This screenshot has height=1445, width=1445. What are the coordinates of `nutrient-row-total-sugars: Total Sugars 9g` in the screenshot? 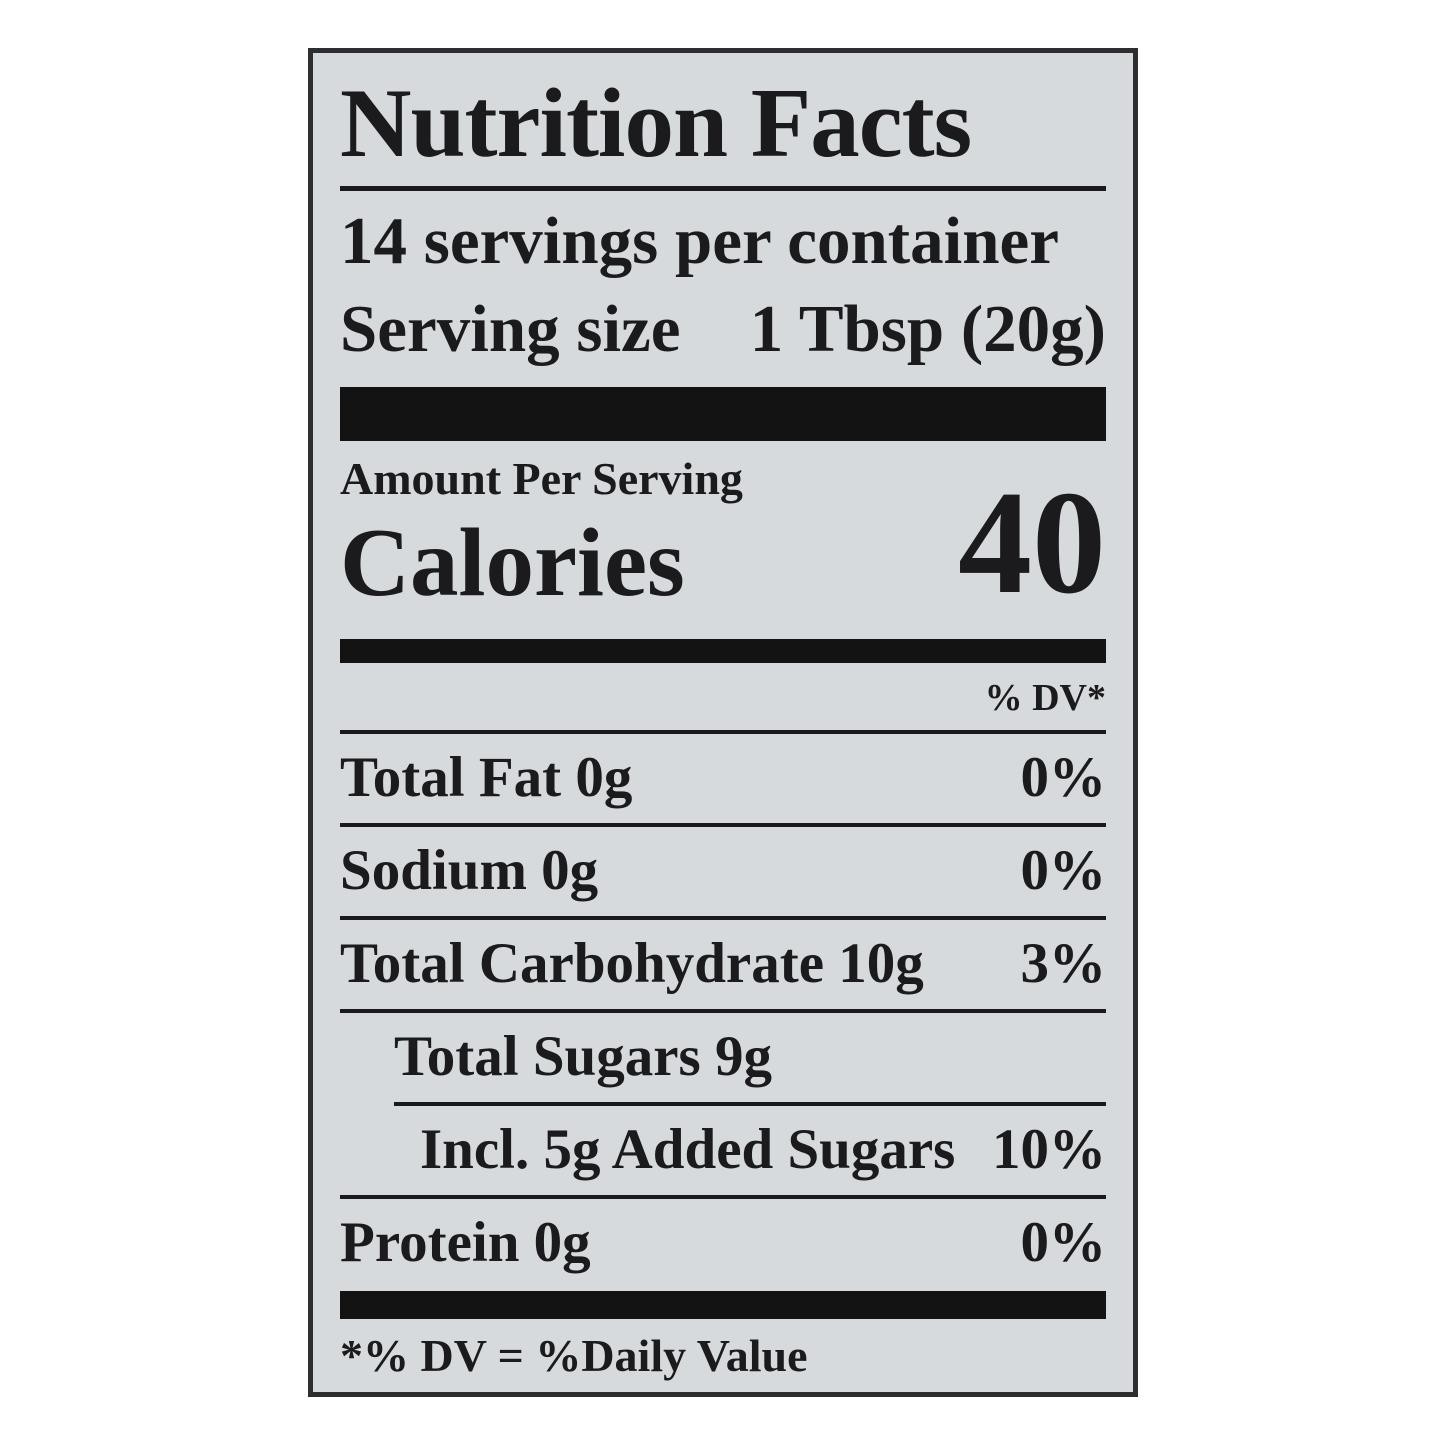 It's located at (750, 1059).